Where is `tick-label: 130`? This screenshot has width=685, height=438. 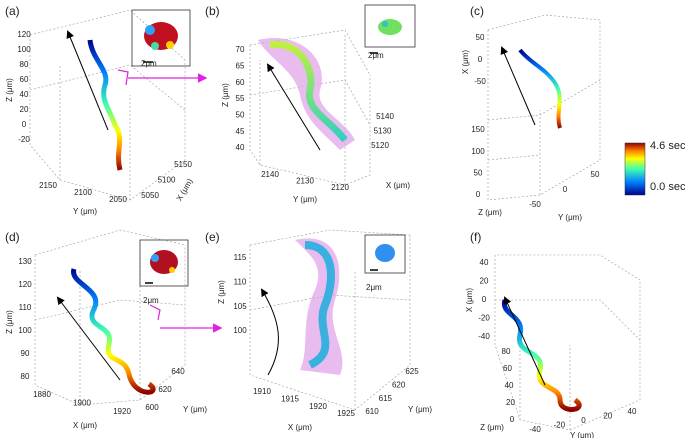 tick-label: 130 is located at coordinates (25, 261).